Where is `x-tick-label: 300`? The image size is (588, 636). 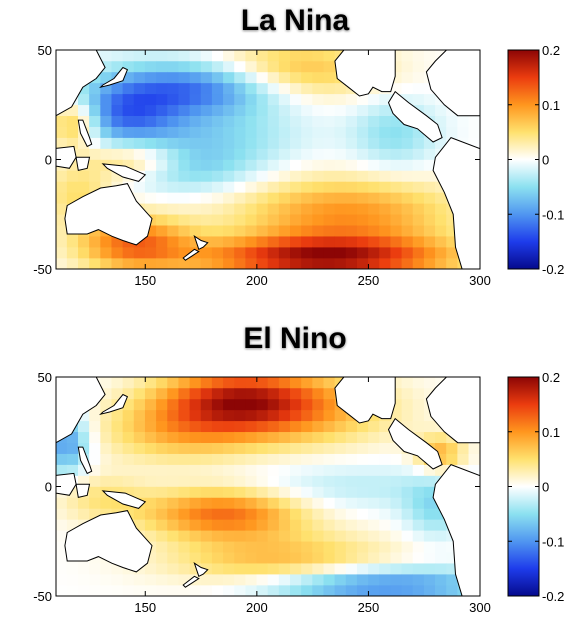
x-tick-label: 300 is located at coordinates (480, 280).